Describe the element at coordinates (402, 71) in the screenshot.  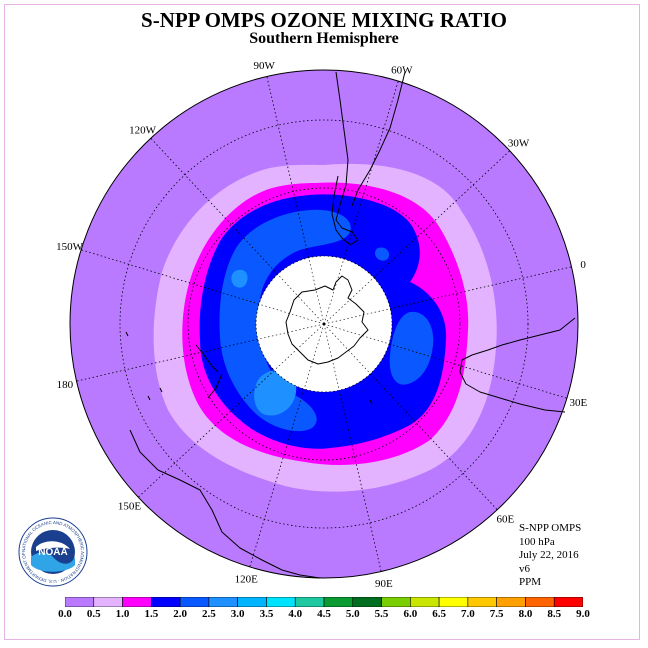
I see `longitude-label: 60W` at that location.